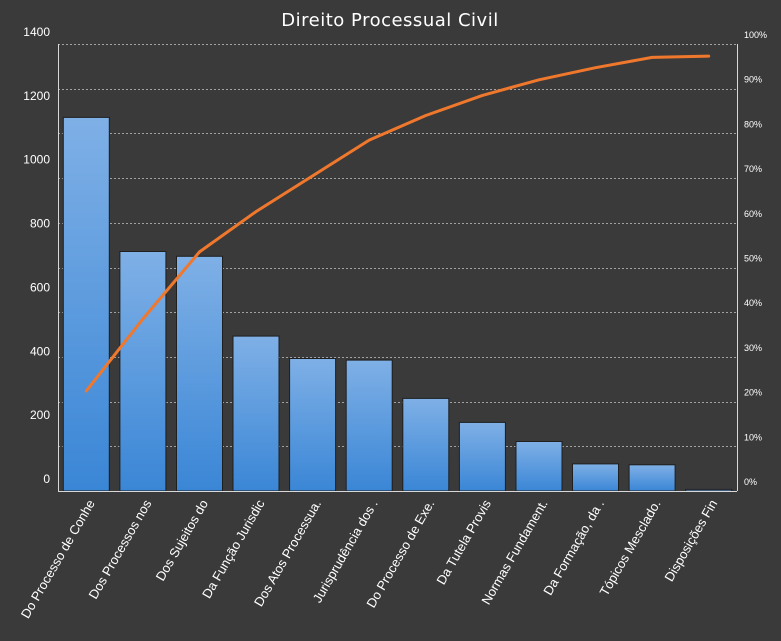  I want to click on y2-tick-label: 0%, so click(750, 482).